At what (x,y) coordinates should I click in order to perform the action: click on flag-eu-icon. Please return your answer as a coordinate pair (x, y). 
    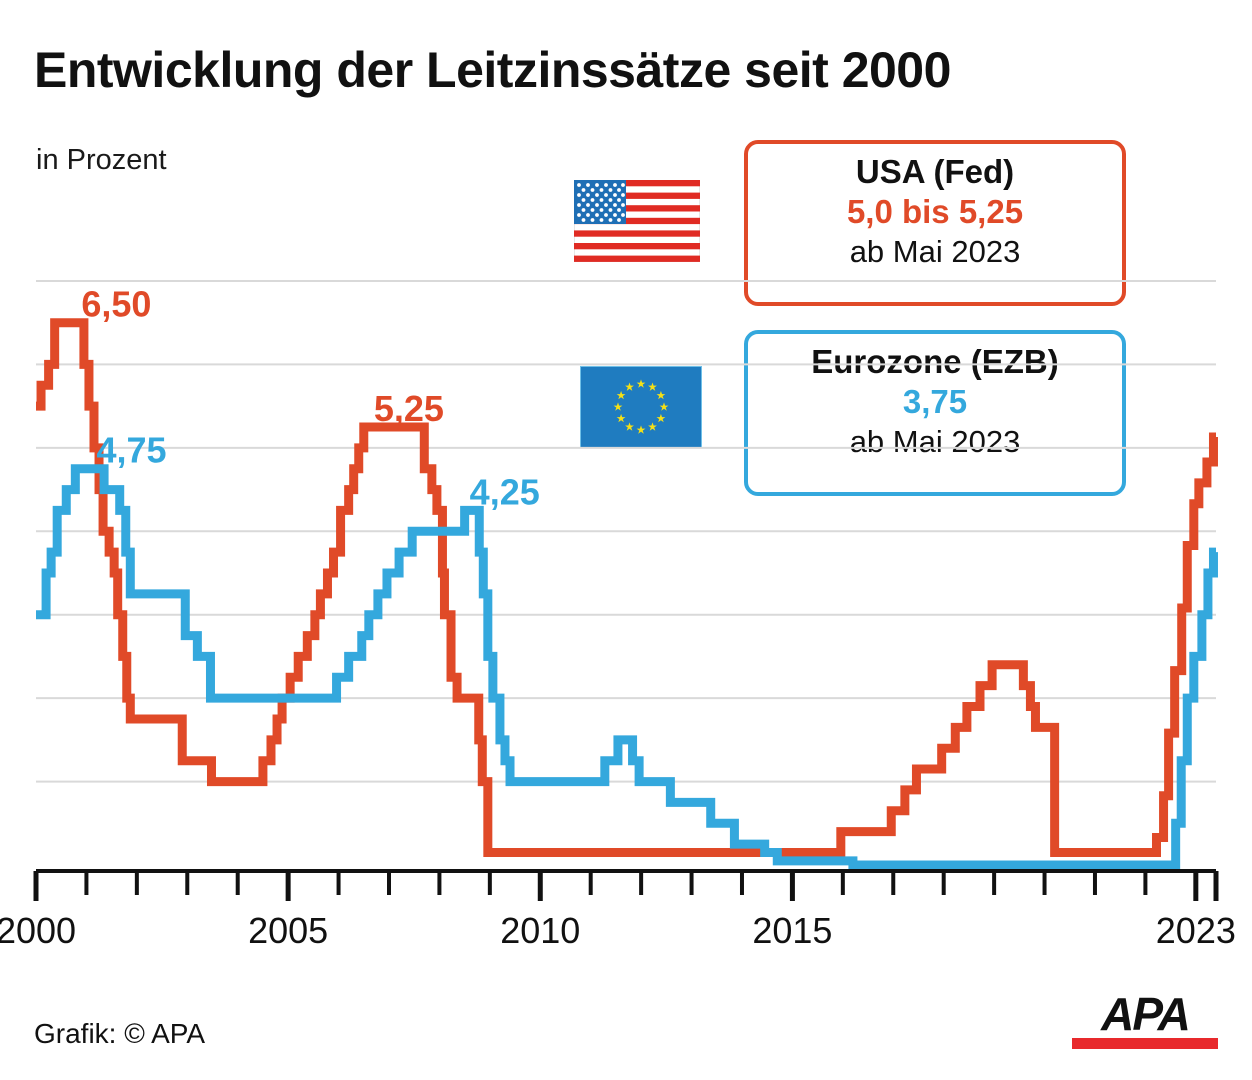
    Looking at the image, I should click on (641, 407).